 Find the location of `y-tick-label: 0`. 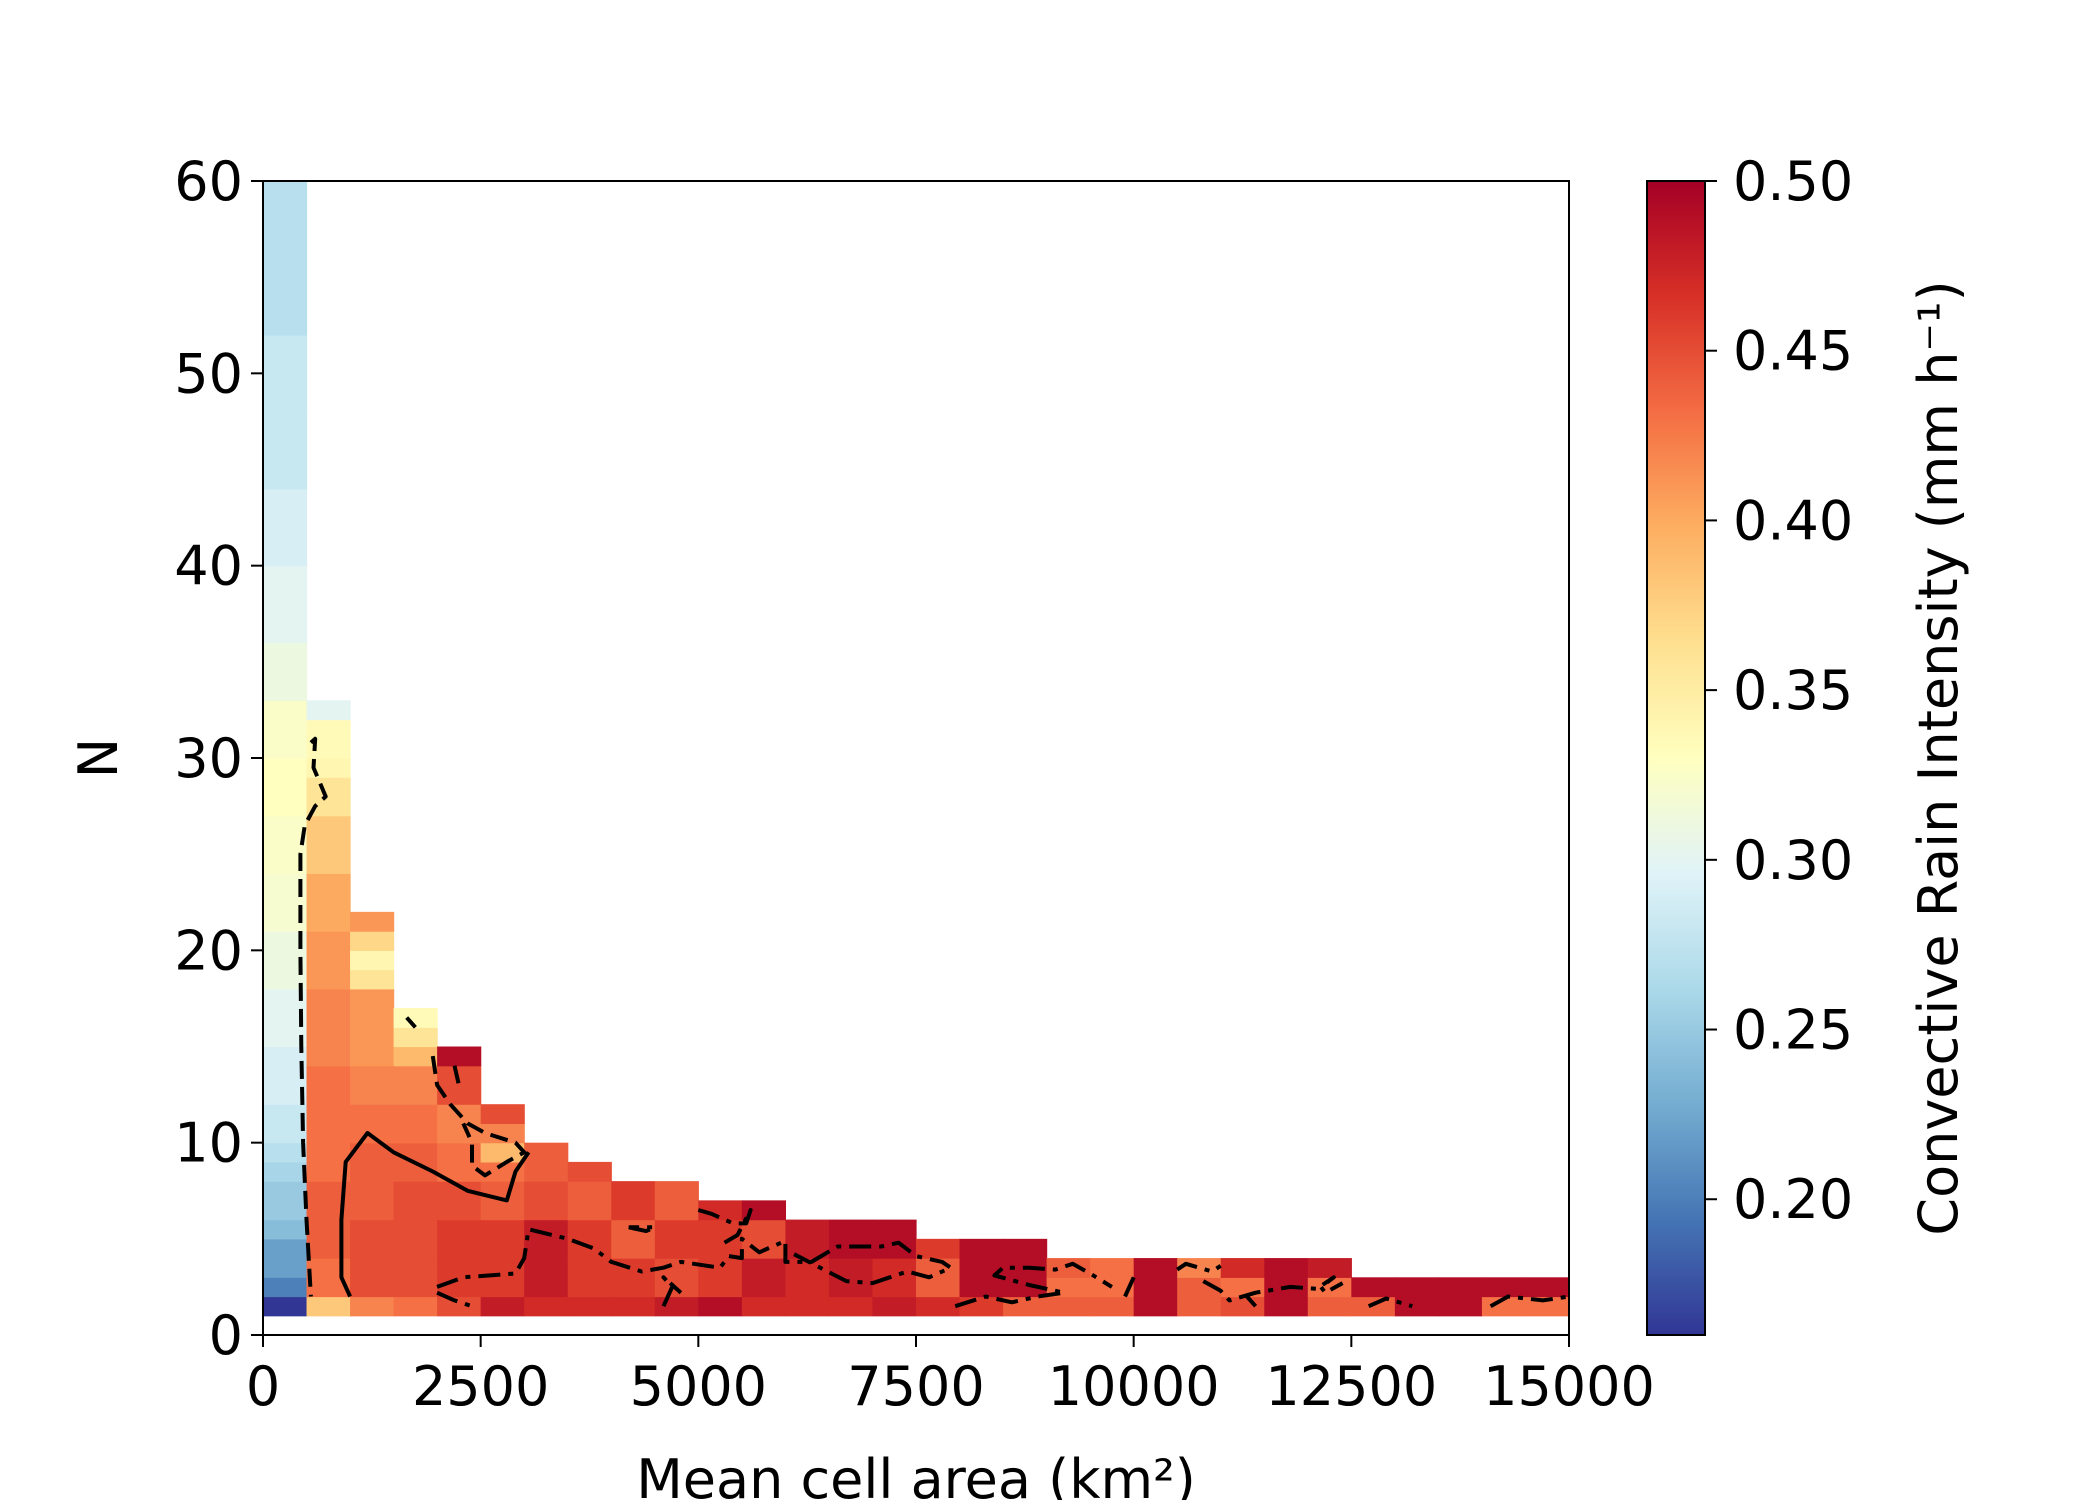

y-tick-label: 0 is located at coordinates (226, 1335).